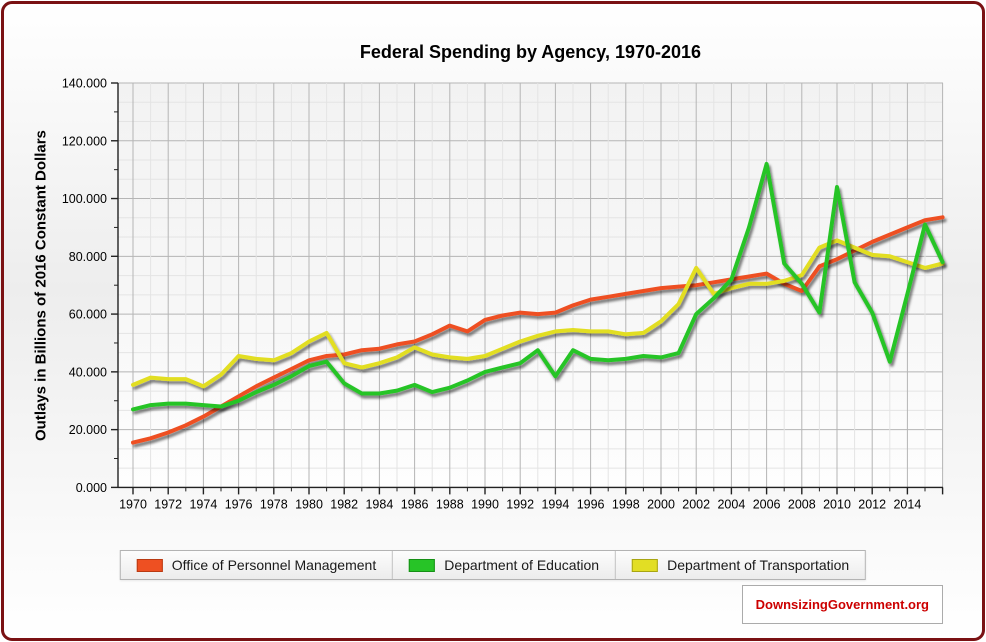 This screenshot has width=986, height=642. What do you see at coordinates (379, 504) in the screenshot?
I see `x-tick-label: 1984` at bounding box center [379, 504].